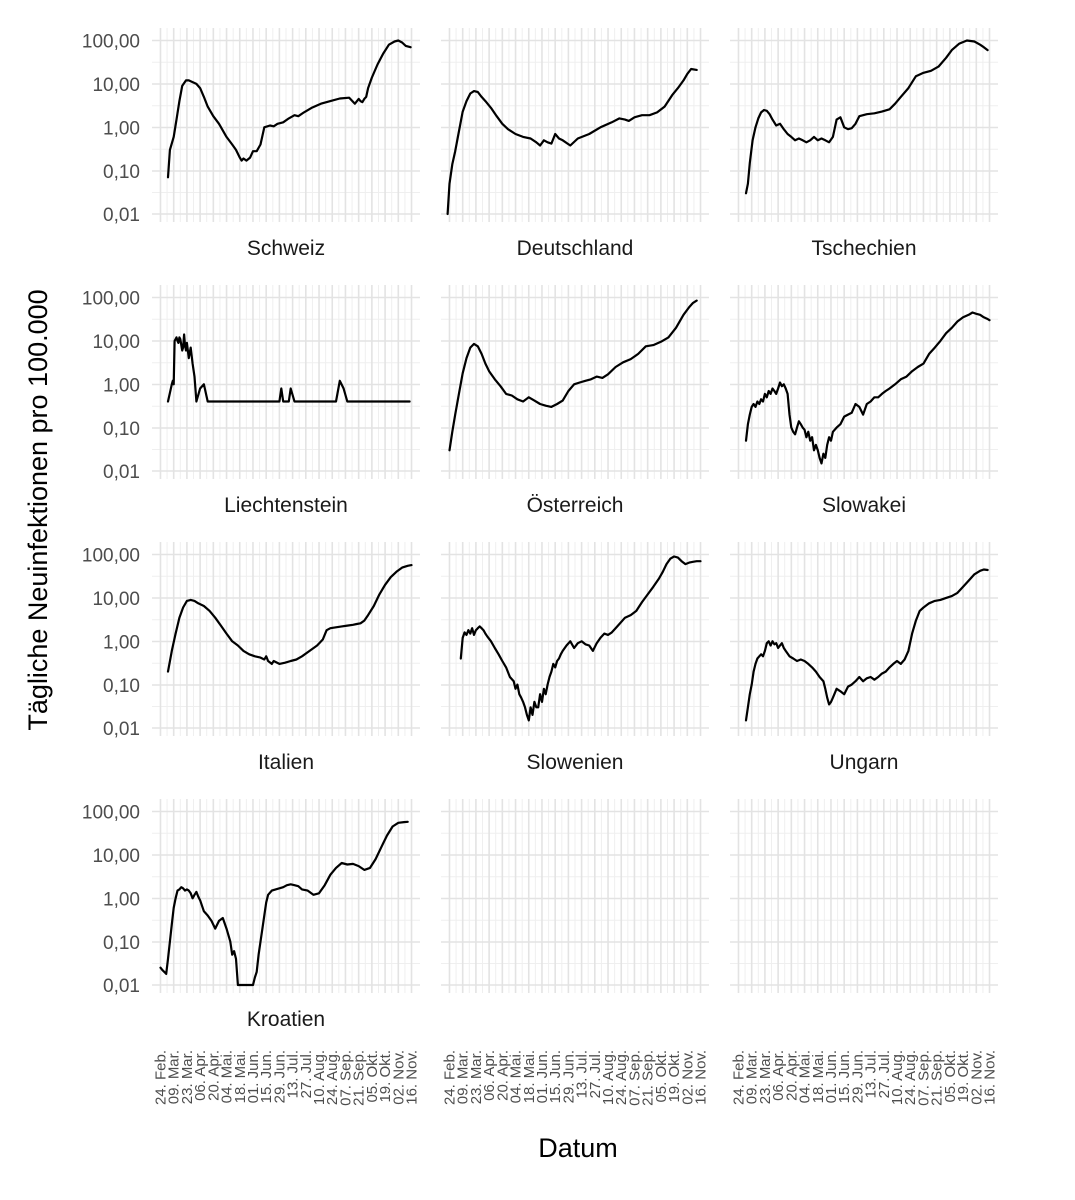 The width and height of the screenshot is (1075, 1200). I want to click on facet-panel: Slowakei, so click(864, 401).